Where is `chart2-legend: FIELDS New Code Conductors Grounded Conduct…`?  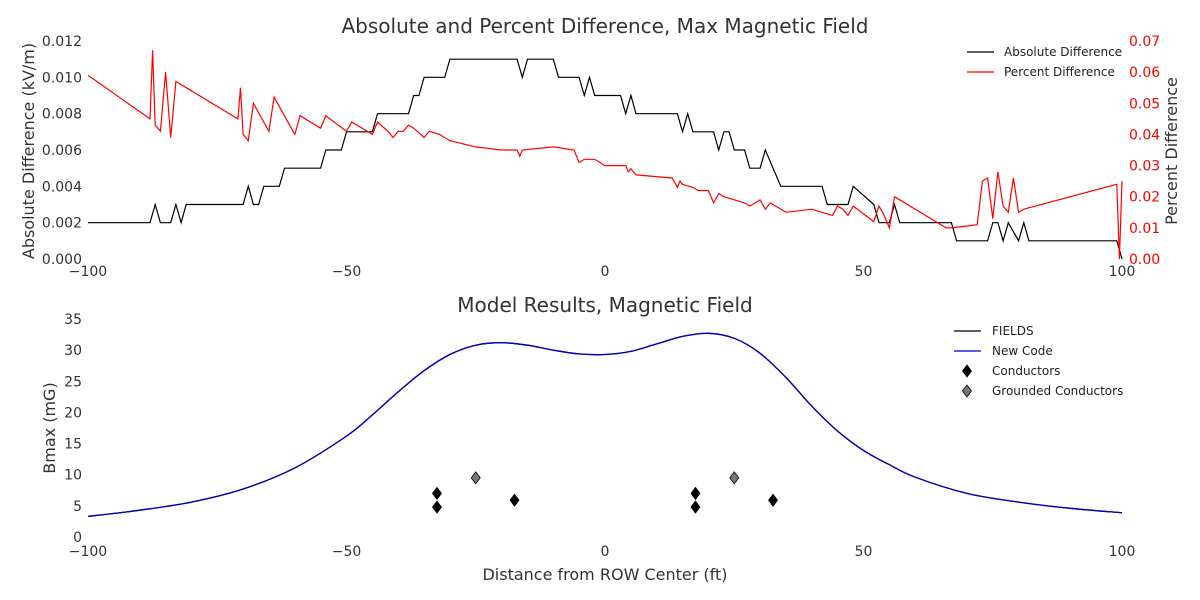 chart2-legend: FIELDS New Code Conductors Grounded Conduct… is located at coordinates (1038, 361).